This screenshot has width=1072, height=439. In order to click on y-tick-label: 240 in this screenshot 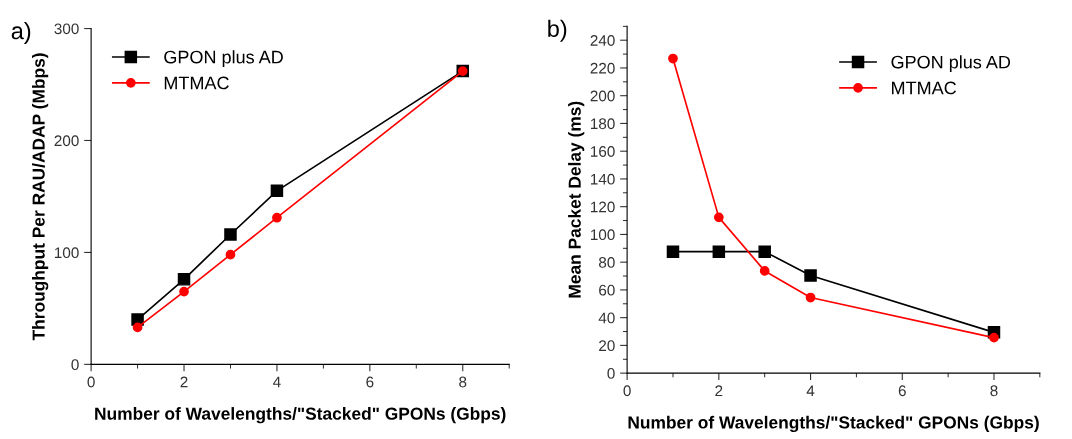, I will do `click(602, 40)`.